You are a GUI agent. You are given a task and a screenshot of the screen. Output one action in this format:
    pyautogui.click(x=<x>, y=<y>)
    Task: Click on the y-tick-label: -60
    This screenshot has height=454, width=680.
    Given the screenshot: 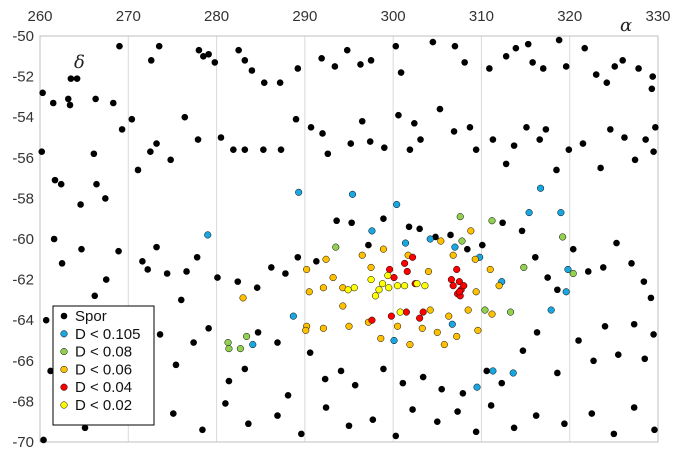 What is the action you would take?
    pyautogui.click(x=23, y=239)
    